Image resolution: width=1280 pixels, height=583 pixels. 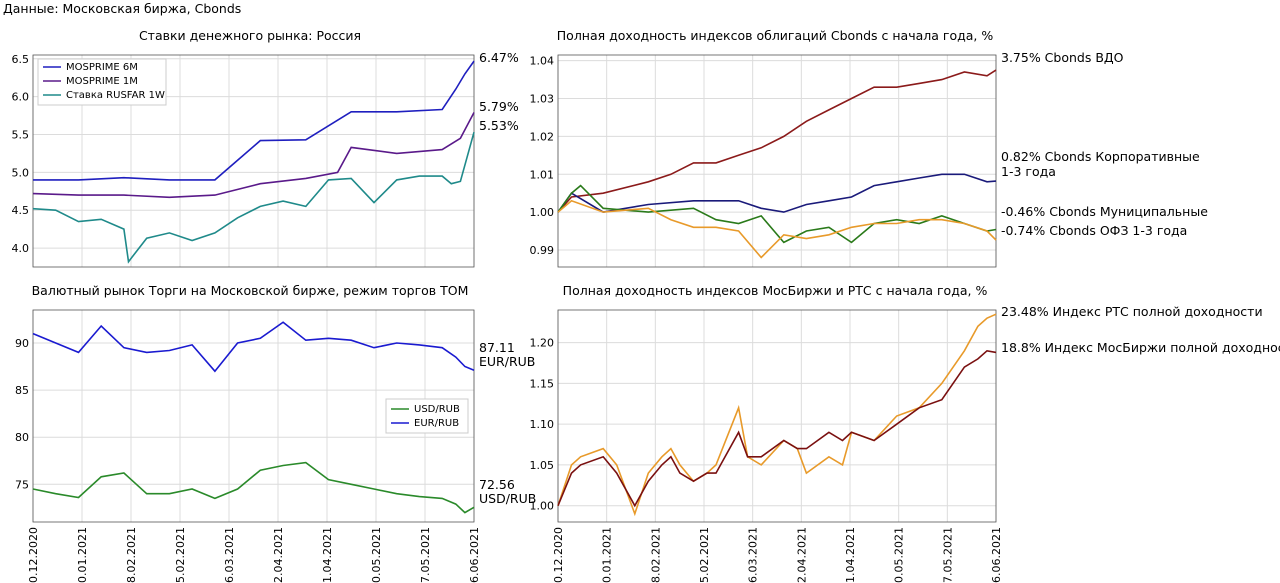 I want to click on end-label-line2: 1-3 года, so click(x=1028, y=171).